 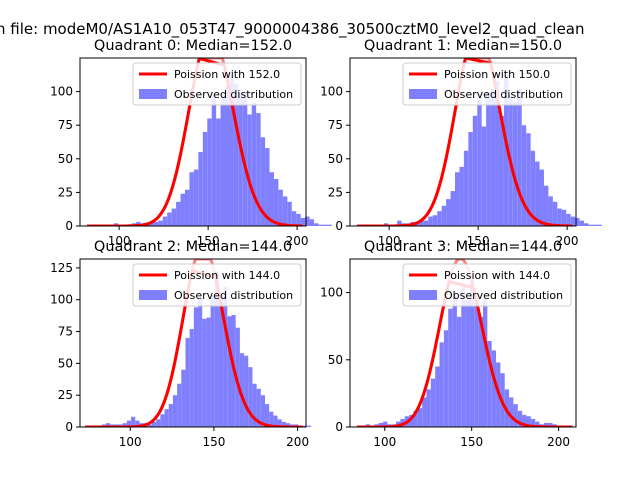 What do you see at coordinates (335, 192) in the screenshot?
I see `y-tick-label: 25` at bounding box center [335, 192].